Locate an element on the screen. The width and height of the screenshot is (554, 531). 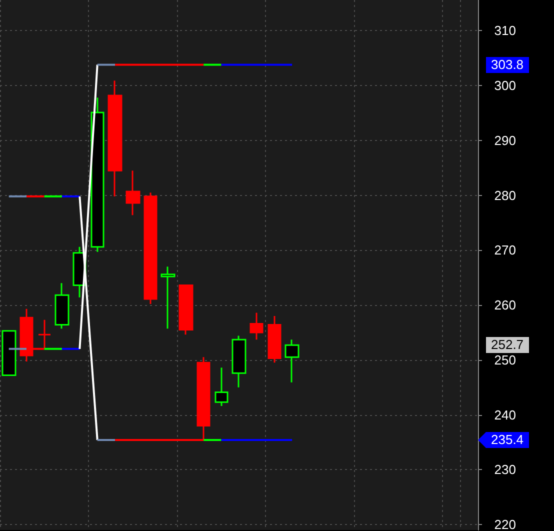
y-tick-label: 250 is located at coordinates (505, 360).